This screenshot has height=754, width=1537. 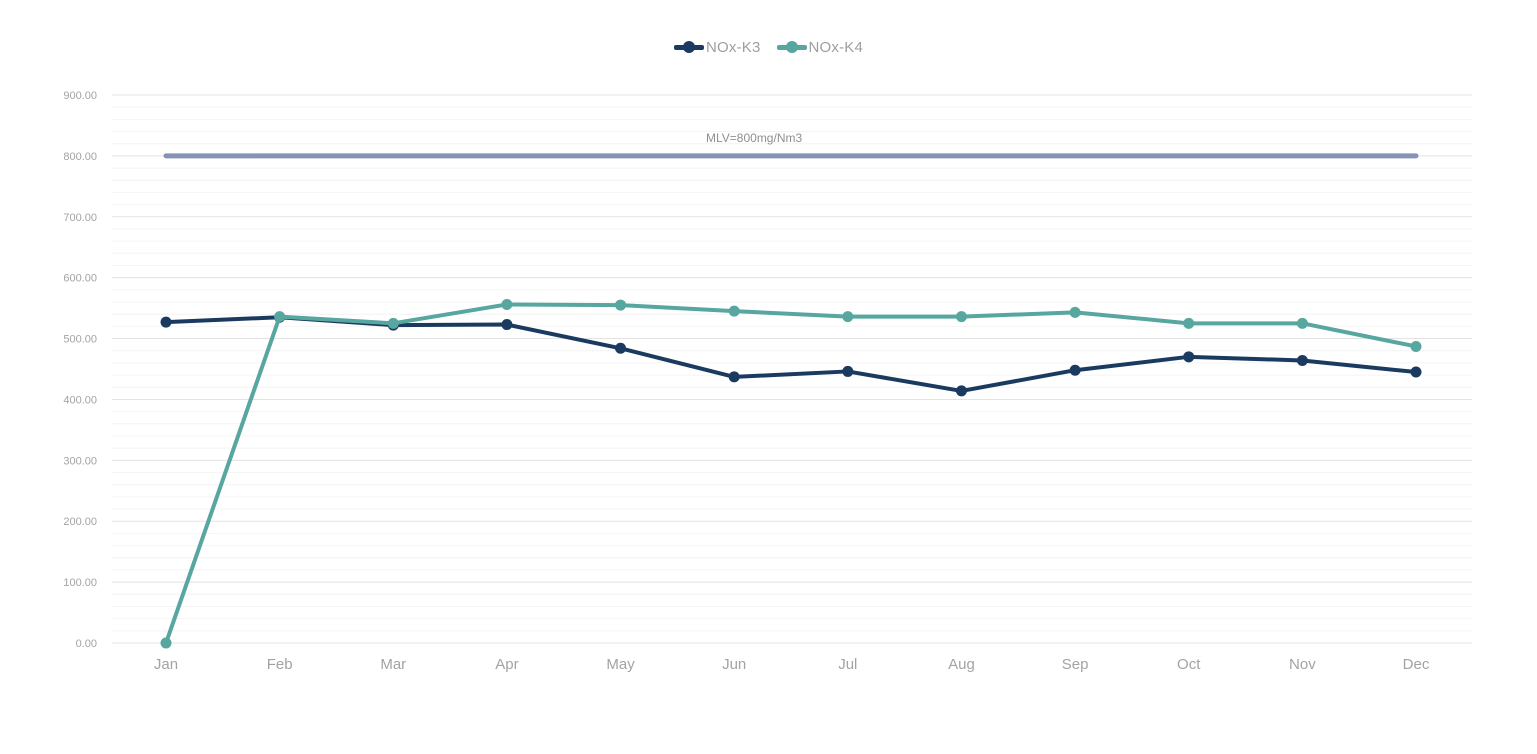 I want to click on legend-label: NOx-K4, so click(x=836, y=47).